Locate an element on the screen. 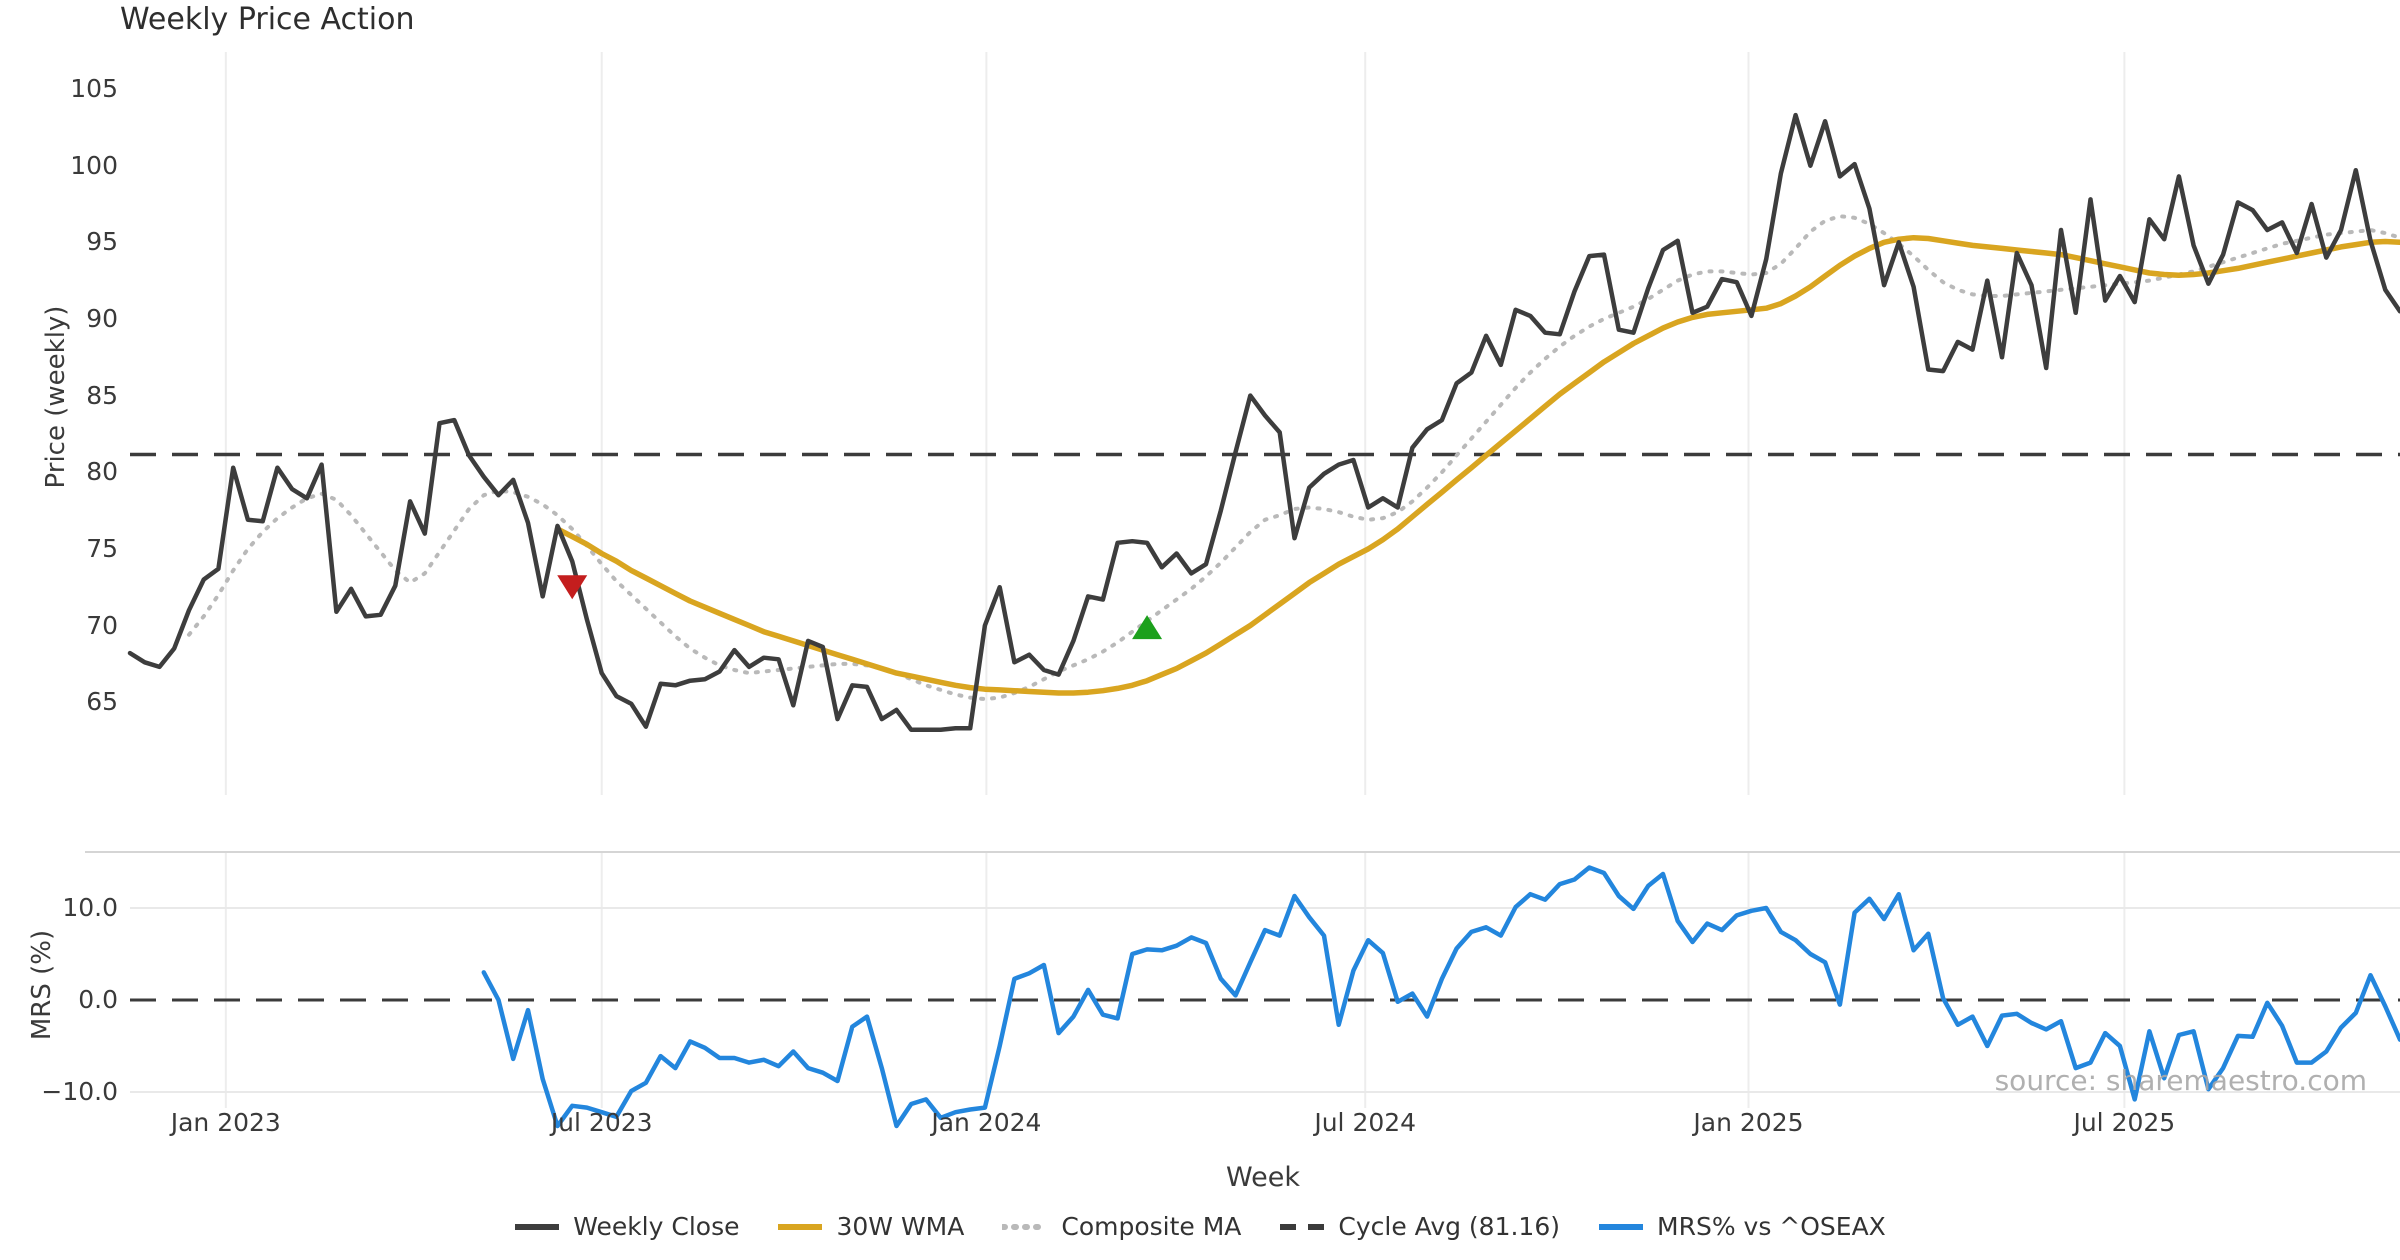 The width and height of the screenshot is (2400, 1260). mrs-tick--10: −10.0 is located at coordinates (79, 1091).